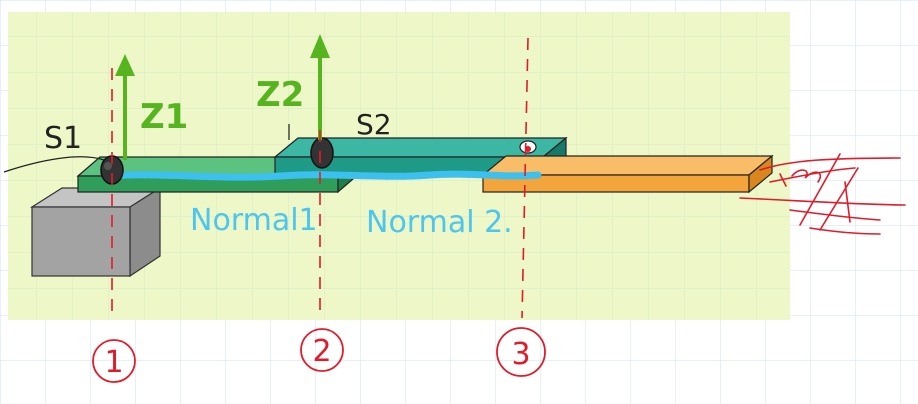 The width and height of the screenshot is (918, 404). Describe the element at coordinates (96, 232) in the screenshot. I see `support-block` at that location.